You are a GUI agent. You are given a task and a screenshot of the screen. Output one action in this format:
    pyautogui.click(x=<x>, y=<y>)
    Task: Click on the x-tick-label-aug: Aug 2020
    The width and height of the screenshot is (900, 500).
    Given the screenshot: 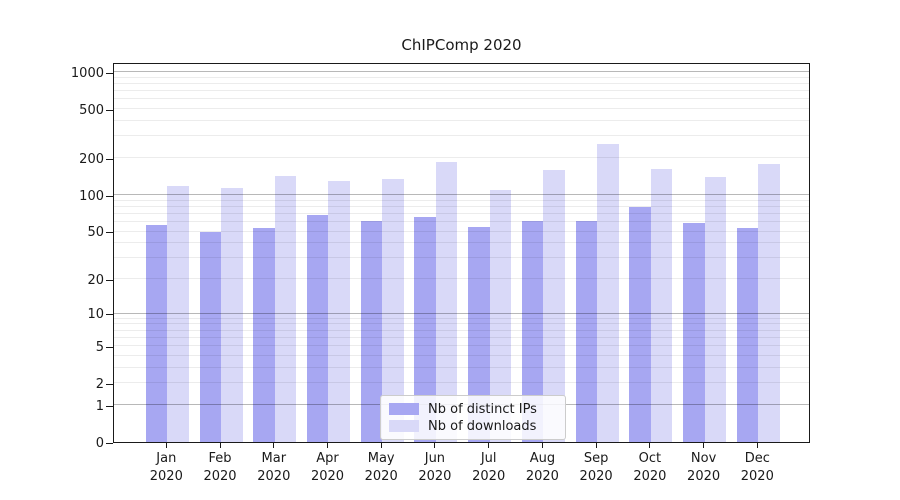 What is the action you would take?
    pyautogui.click(x=542, y=467)
    